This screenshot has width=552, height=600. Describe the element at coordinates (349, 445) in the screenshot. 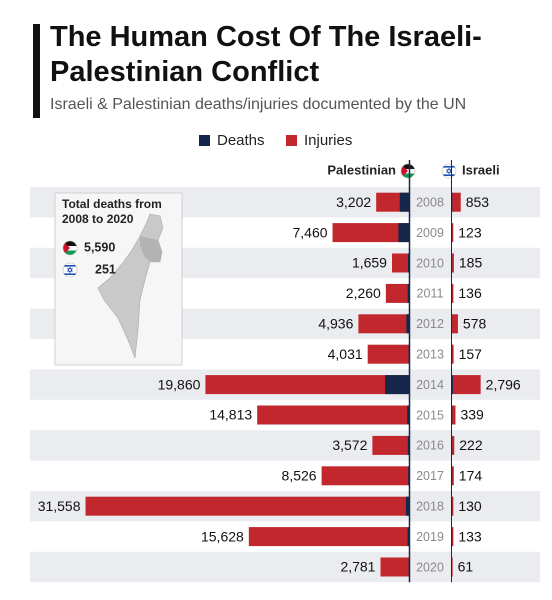

I see `value-label: 3,572` at that location.